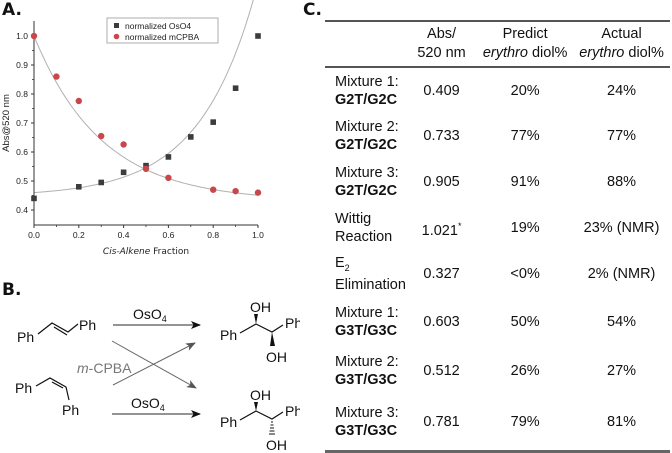  What do you see at coordinates (525, 182) in the screenshot?
I see `predicted-percent: 91%` at bounding box center [525, 182].